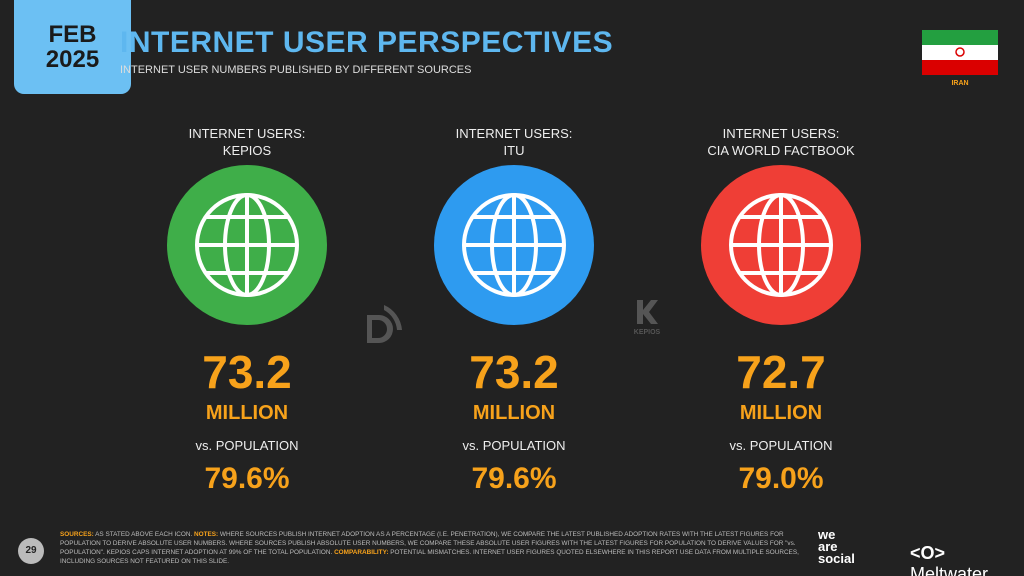 The height and width of the screenshot is (576, 1024). Describe the element at coordinates (781, 372) in the screenshot. I see `users: 72.7` at that location.